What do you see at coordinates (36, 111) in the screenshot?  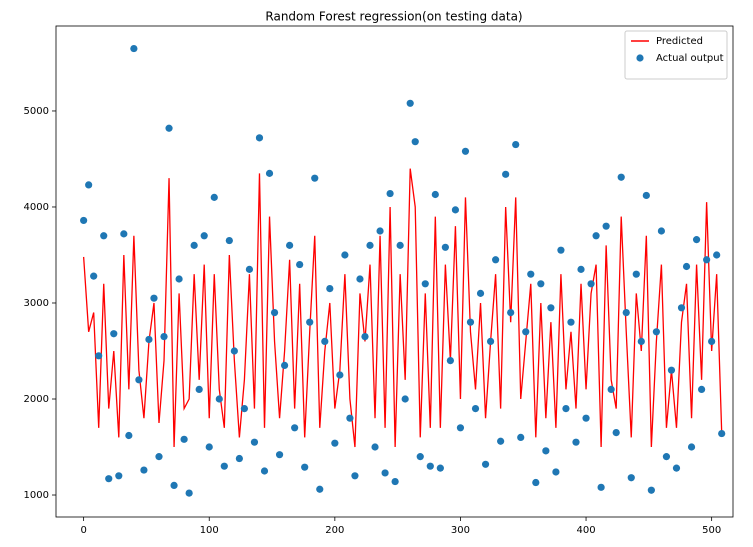 I see `y-tick-label: 5000` at bounding box center [36, 111].